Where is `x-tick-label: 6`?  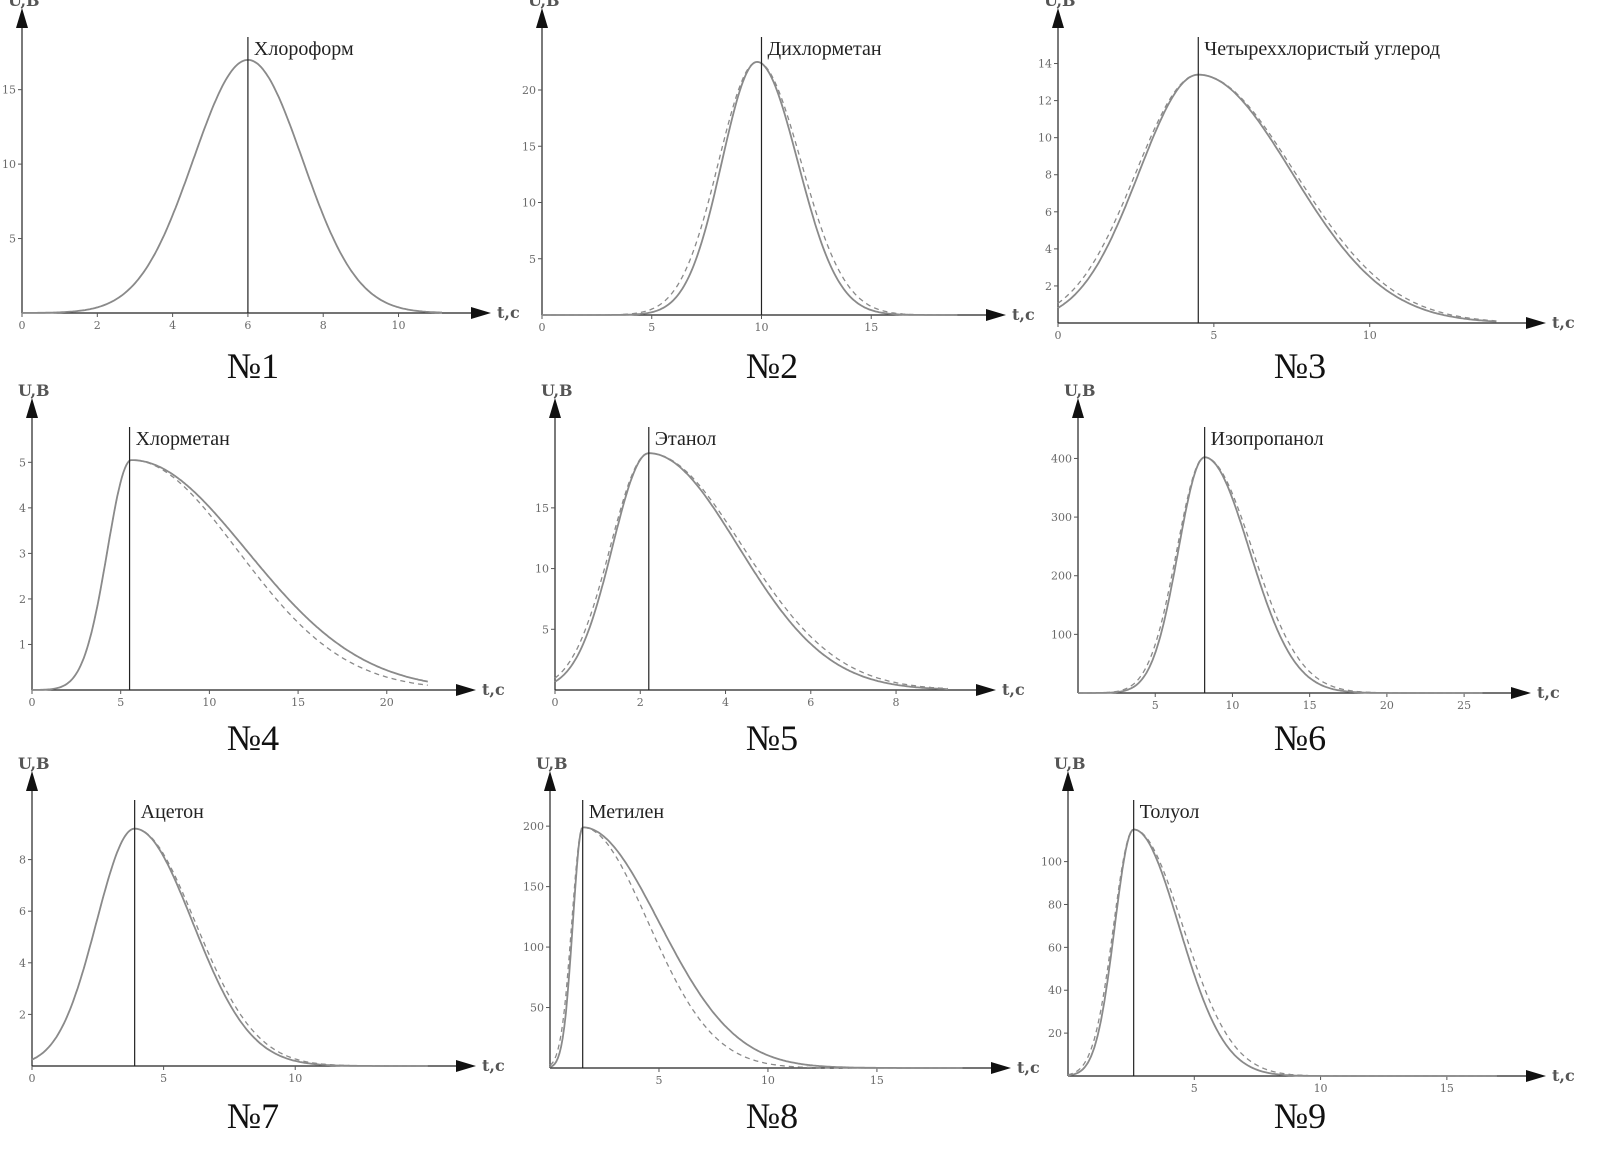 x-tick-label: 6 is located at coordinates (810, 702).